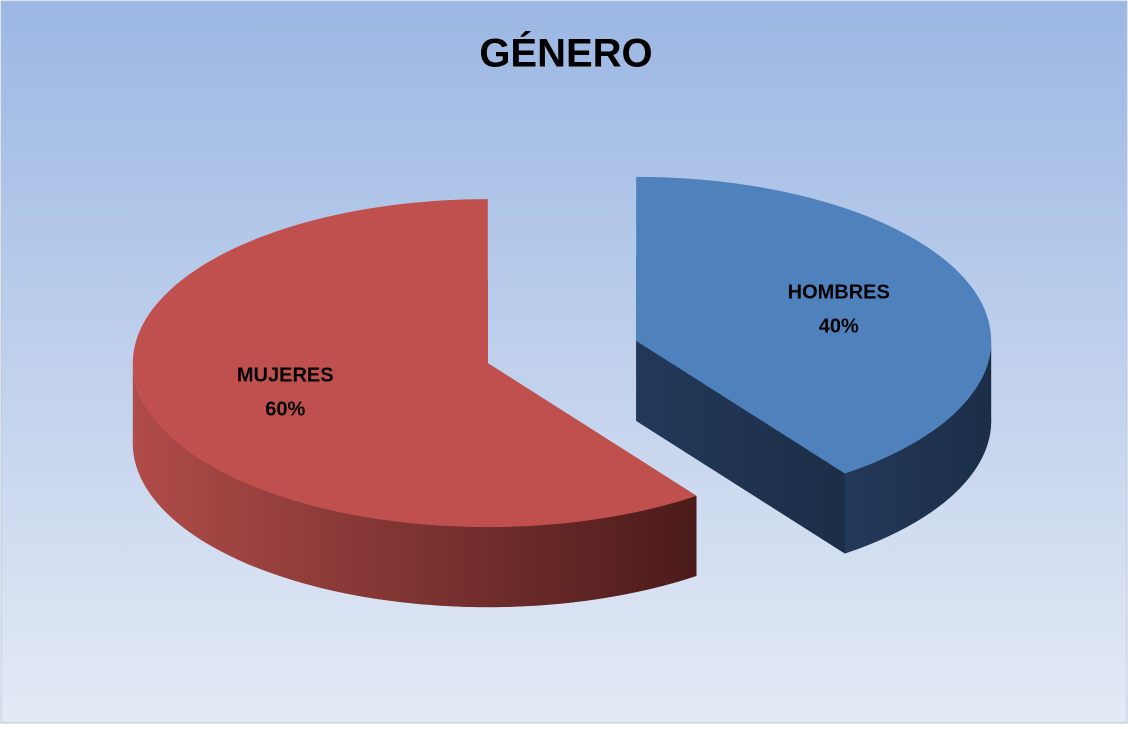  What do you see at coordinates (839, 327) in the screenshot?
I see `value-label: 40%` at bounding box center [839, 327].